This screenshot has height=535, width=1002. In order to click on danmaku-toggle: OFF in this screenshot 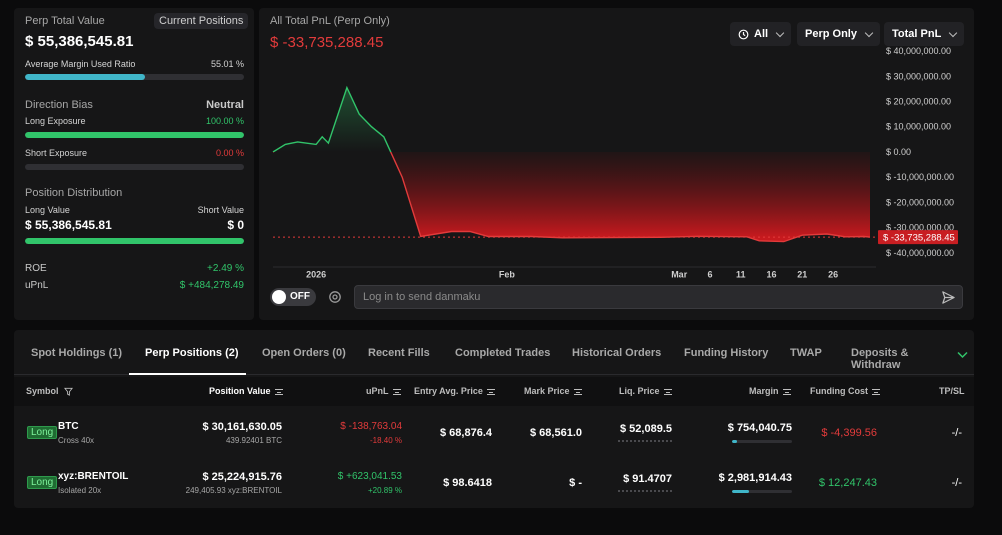, I will do `click(293, 297)`.